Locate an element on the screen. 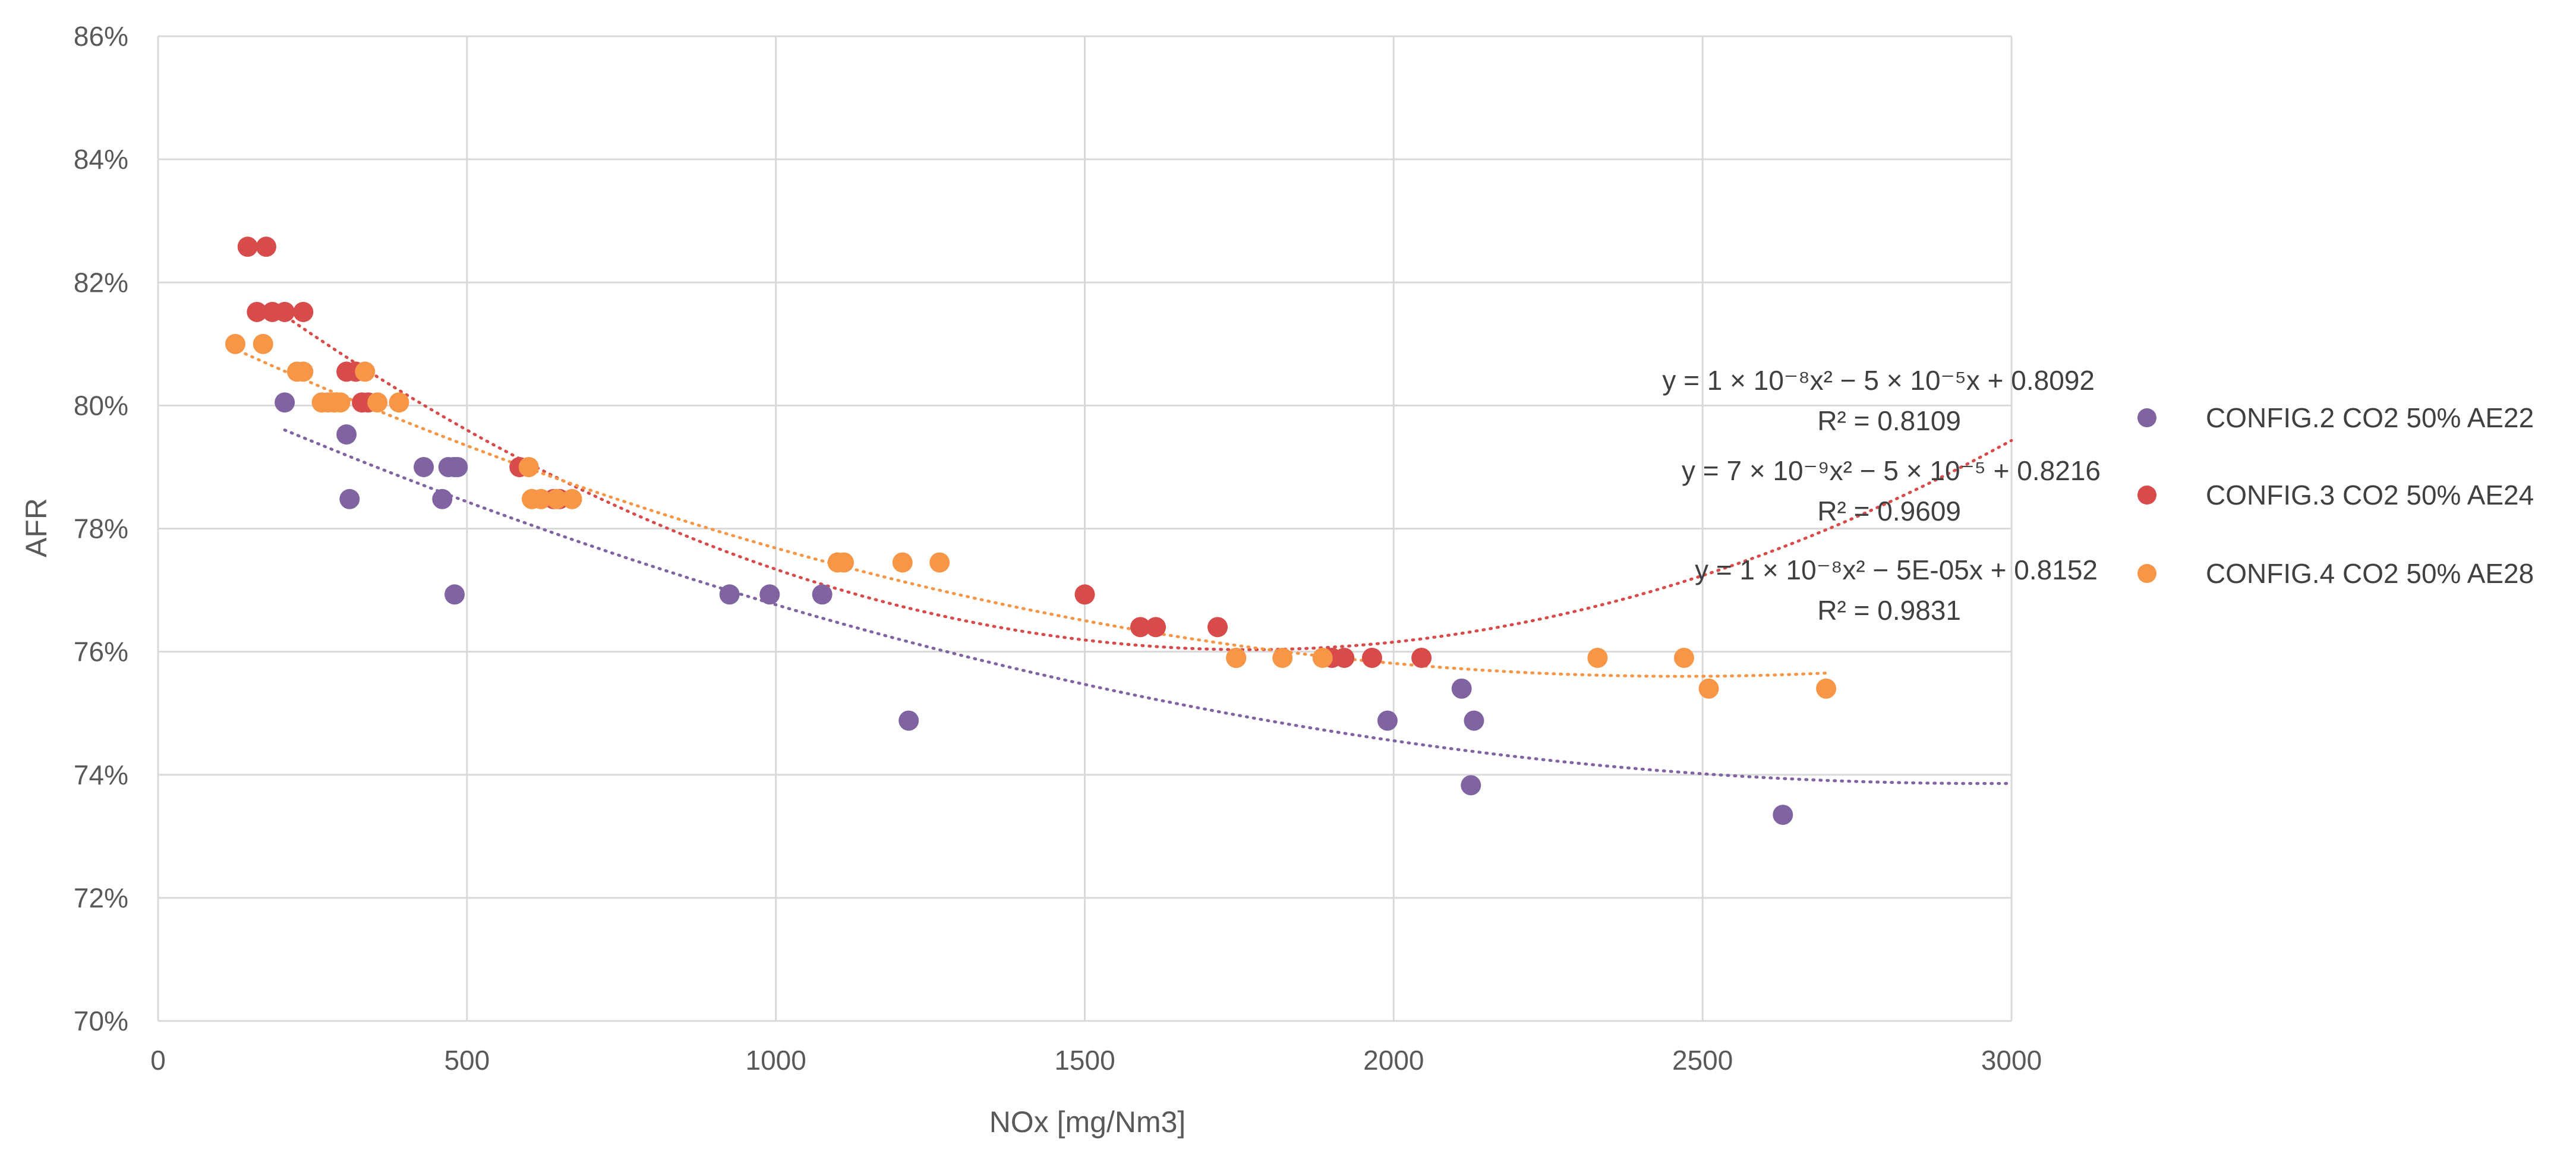 The image size is (2576, 1163). legend-label-config4: CONFIG.4 CO2 50% AE28 is located at coordinates (2370, 573).